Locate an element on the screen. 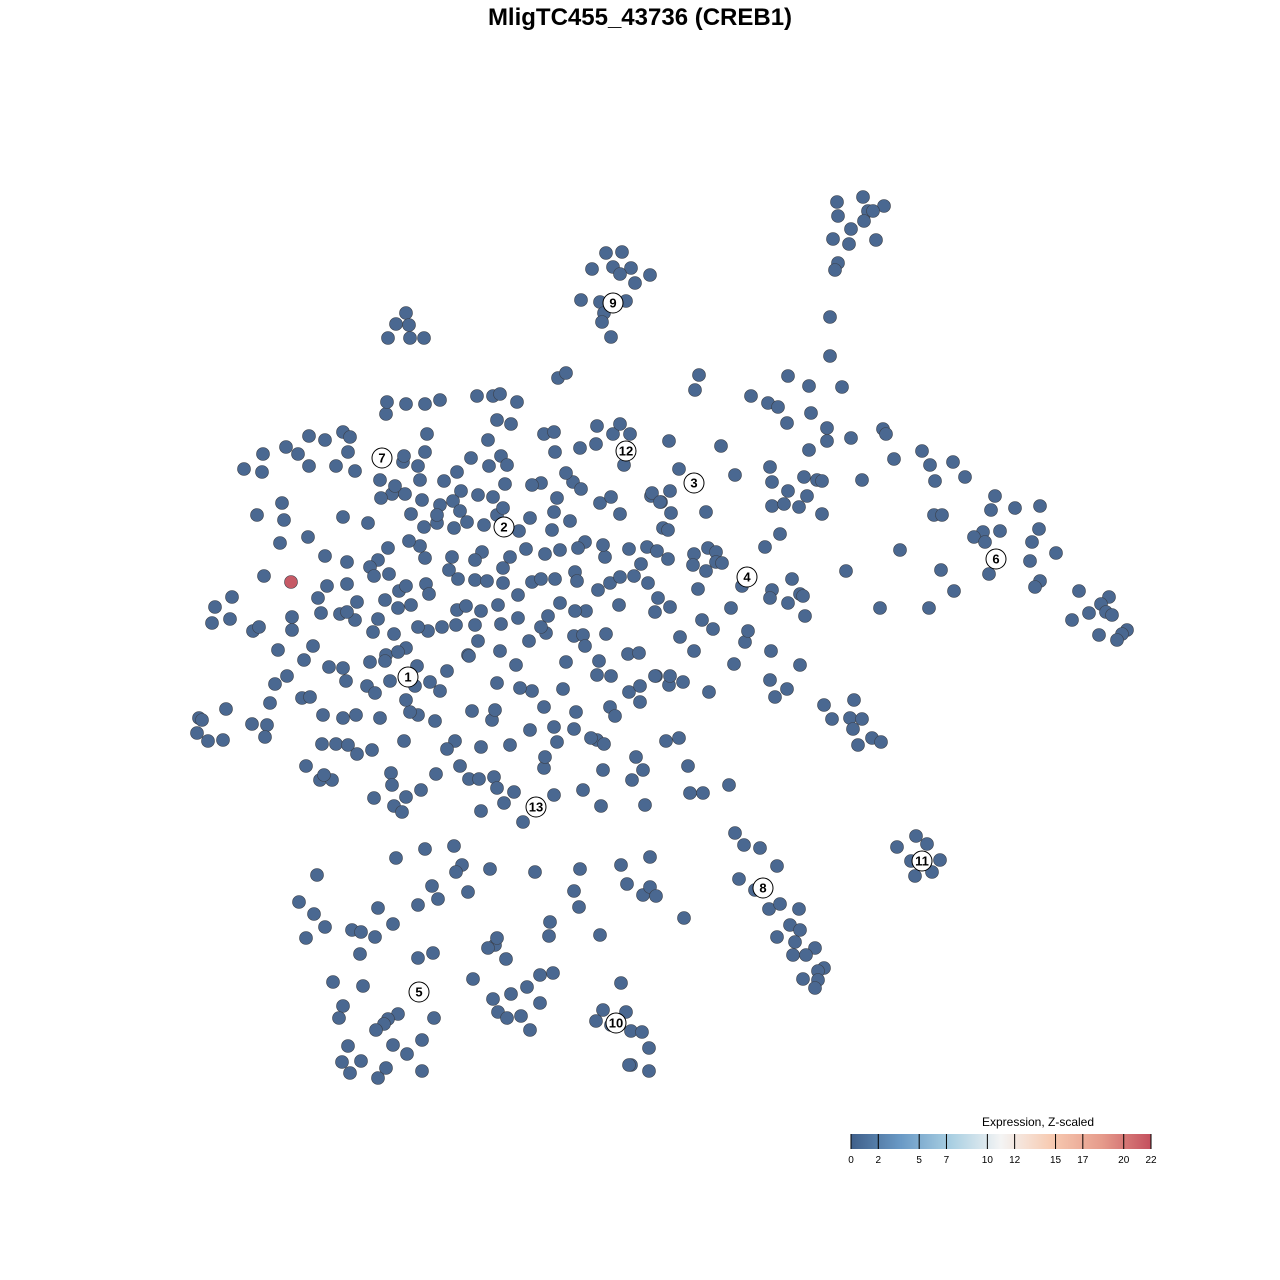 The width and height of the screenshot is (1280, 1280). cluster-label-5: 5 is located at coordinates (419, 992).